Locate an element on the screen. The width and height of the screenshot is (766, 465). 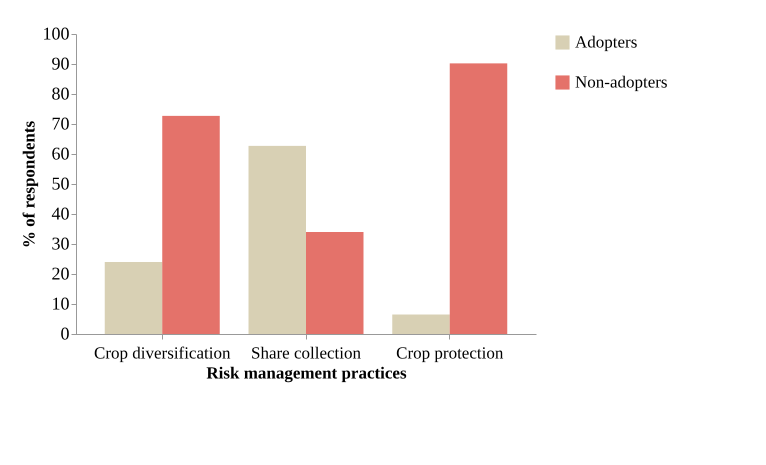
y-tick-label: 30 is located at coordinates (61, 244).